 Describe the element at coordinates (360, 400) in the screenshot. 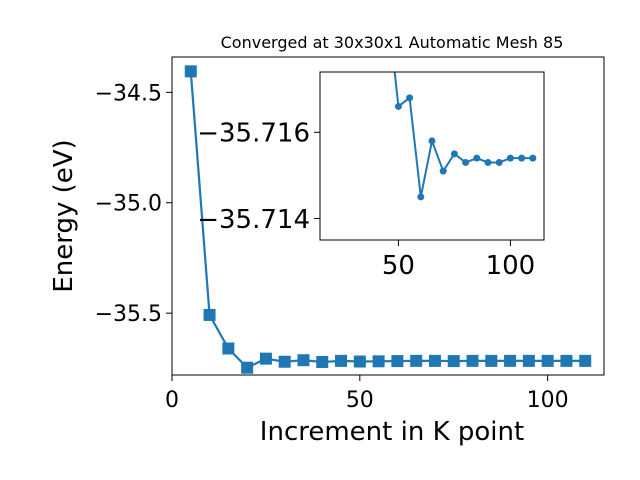

I see `main-x-tick-label: 50` at that location.